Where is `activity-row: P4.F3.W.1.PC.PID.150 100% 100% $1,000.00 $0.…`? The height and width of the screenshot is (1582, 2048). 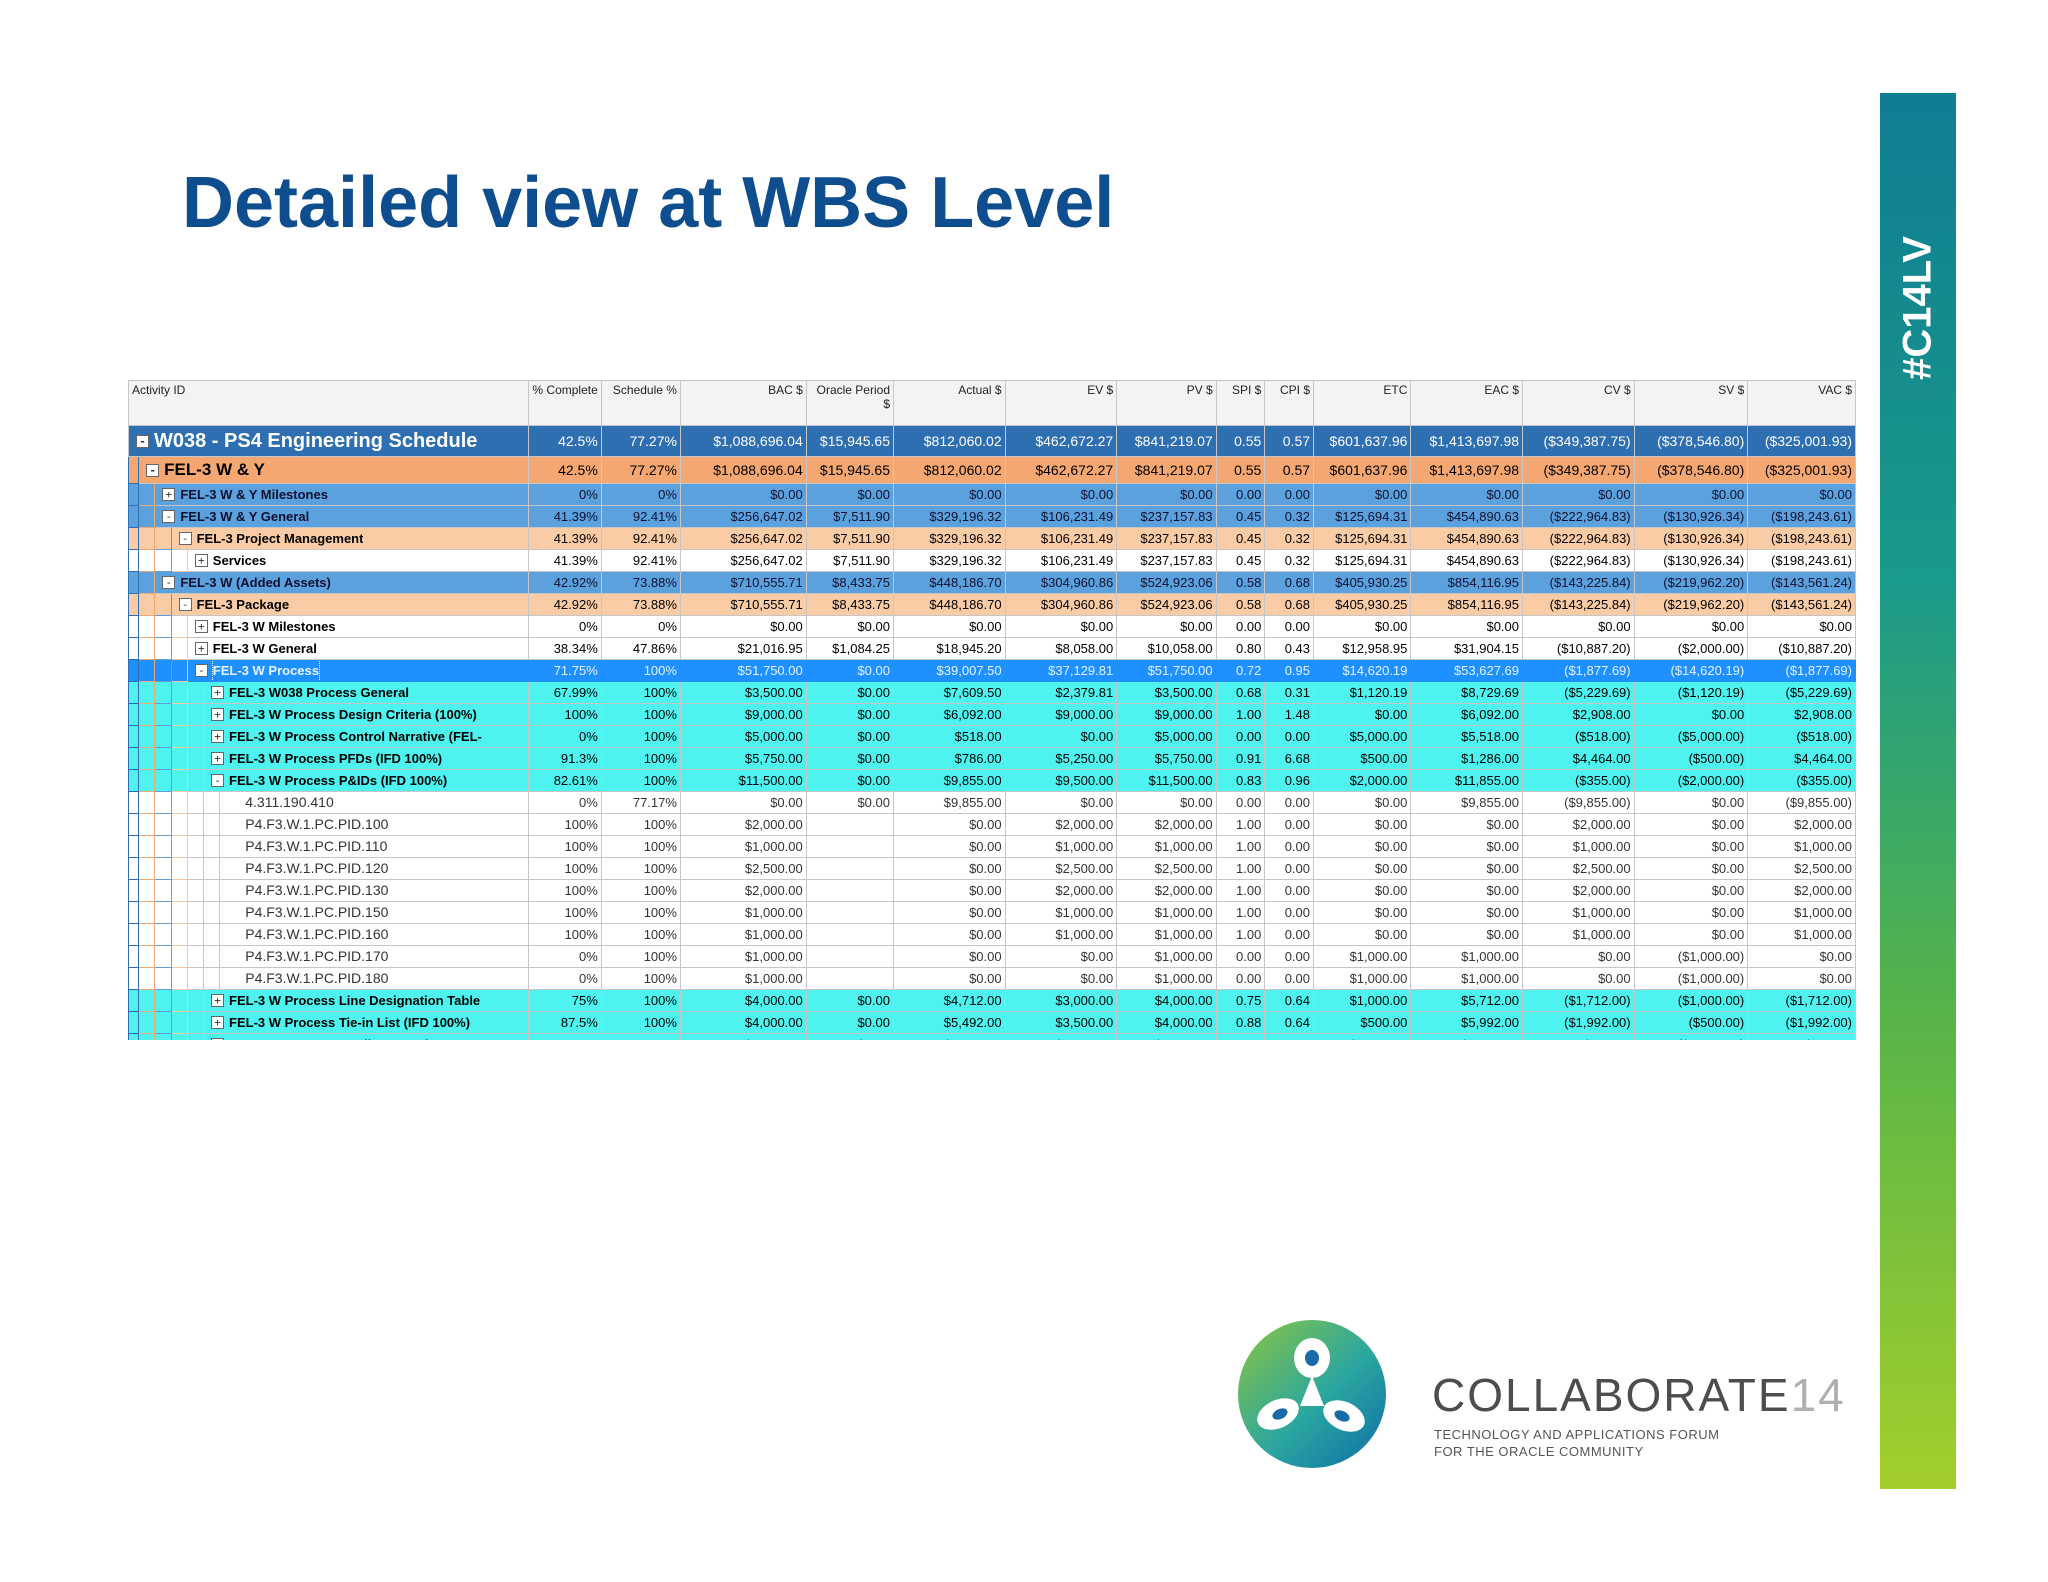 activity-row: P4.F3.W.1.PC.PID.150 100% 100% $1,000.00 $0.… is located at coordinates (992, 912).